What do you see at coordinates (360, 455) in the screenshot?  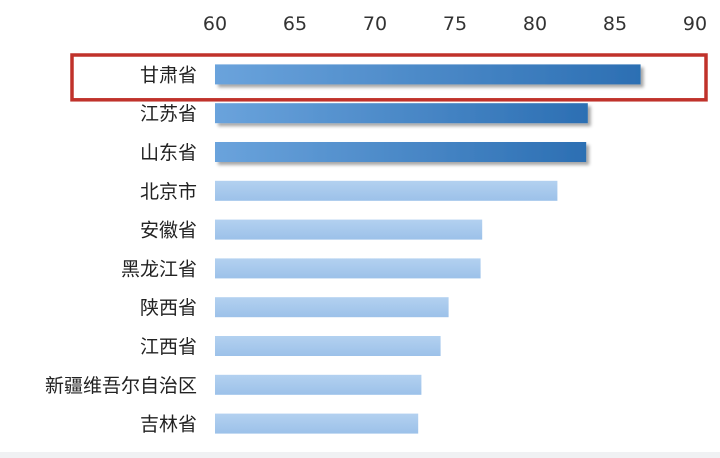 I see `bottom-strip` at bounding box center [360, 455].